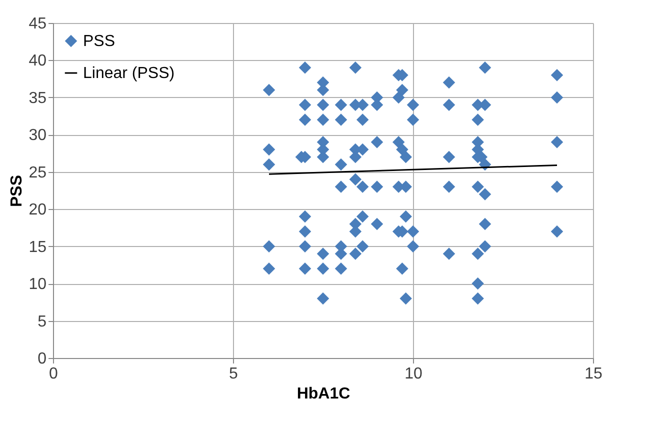 The width and height of the screenshot is (646, 426). I want to click on y-tick-label: 10, so click(37, 285).